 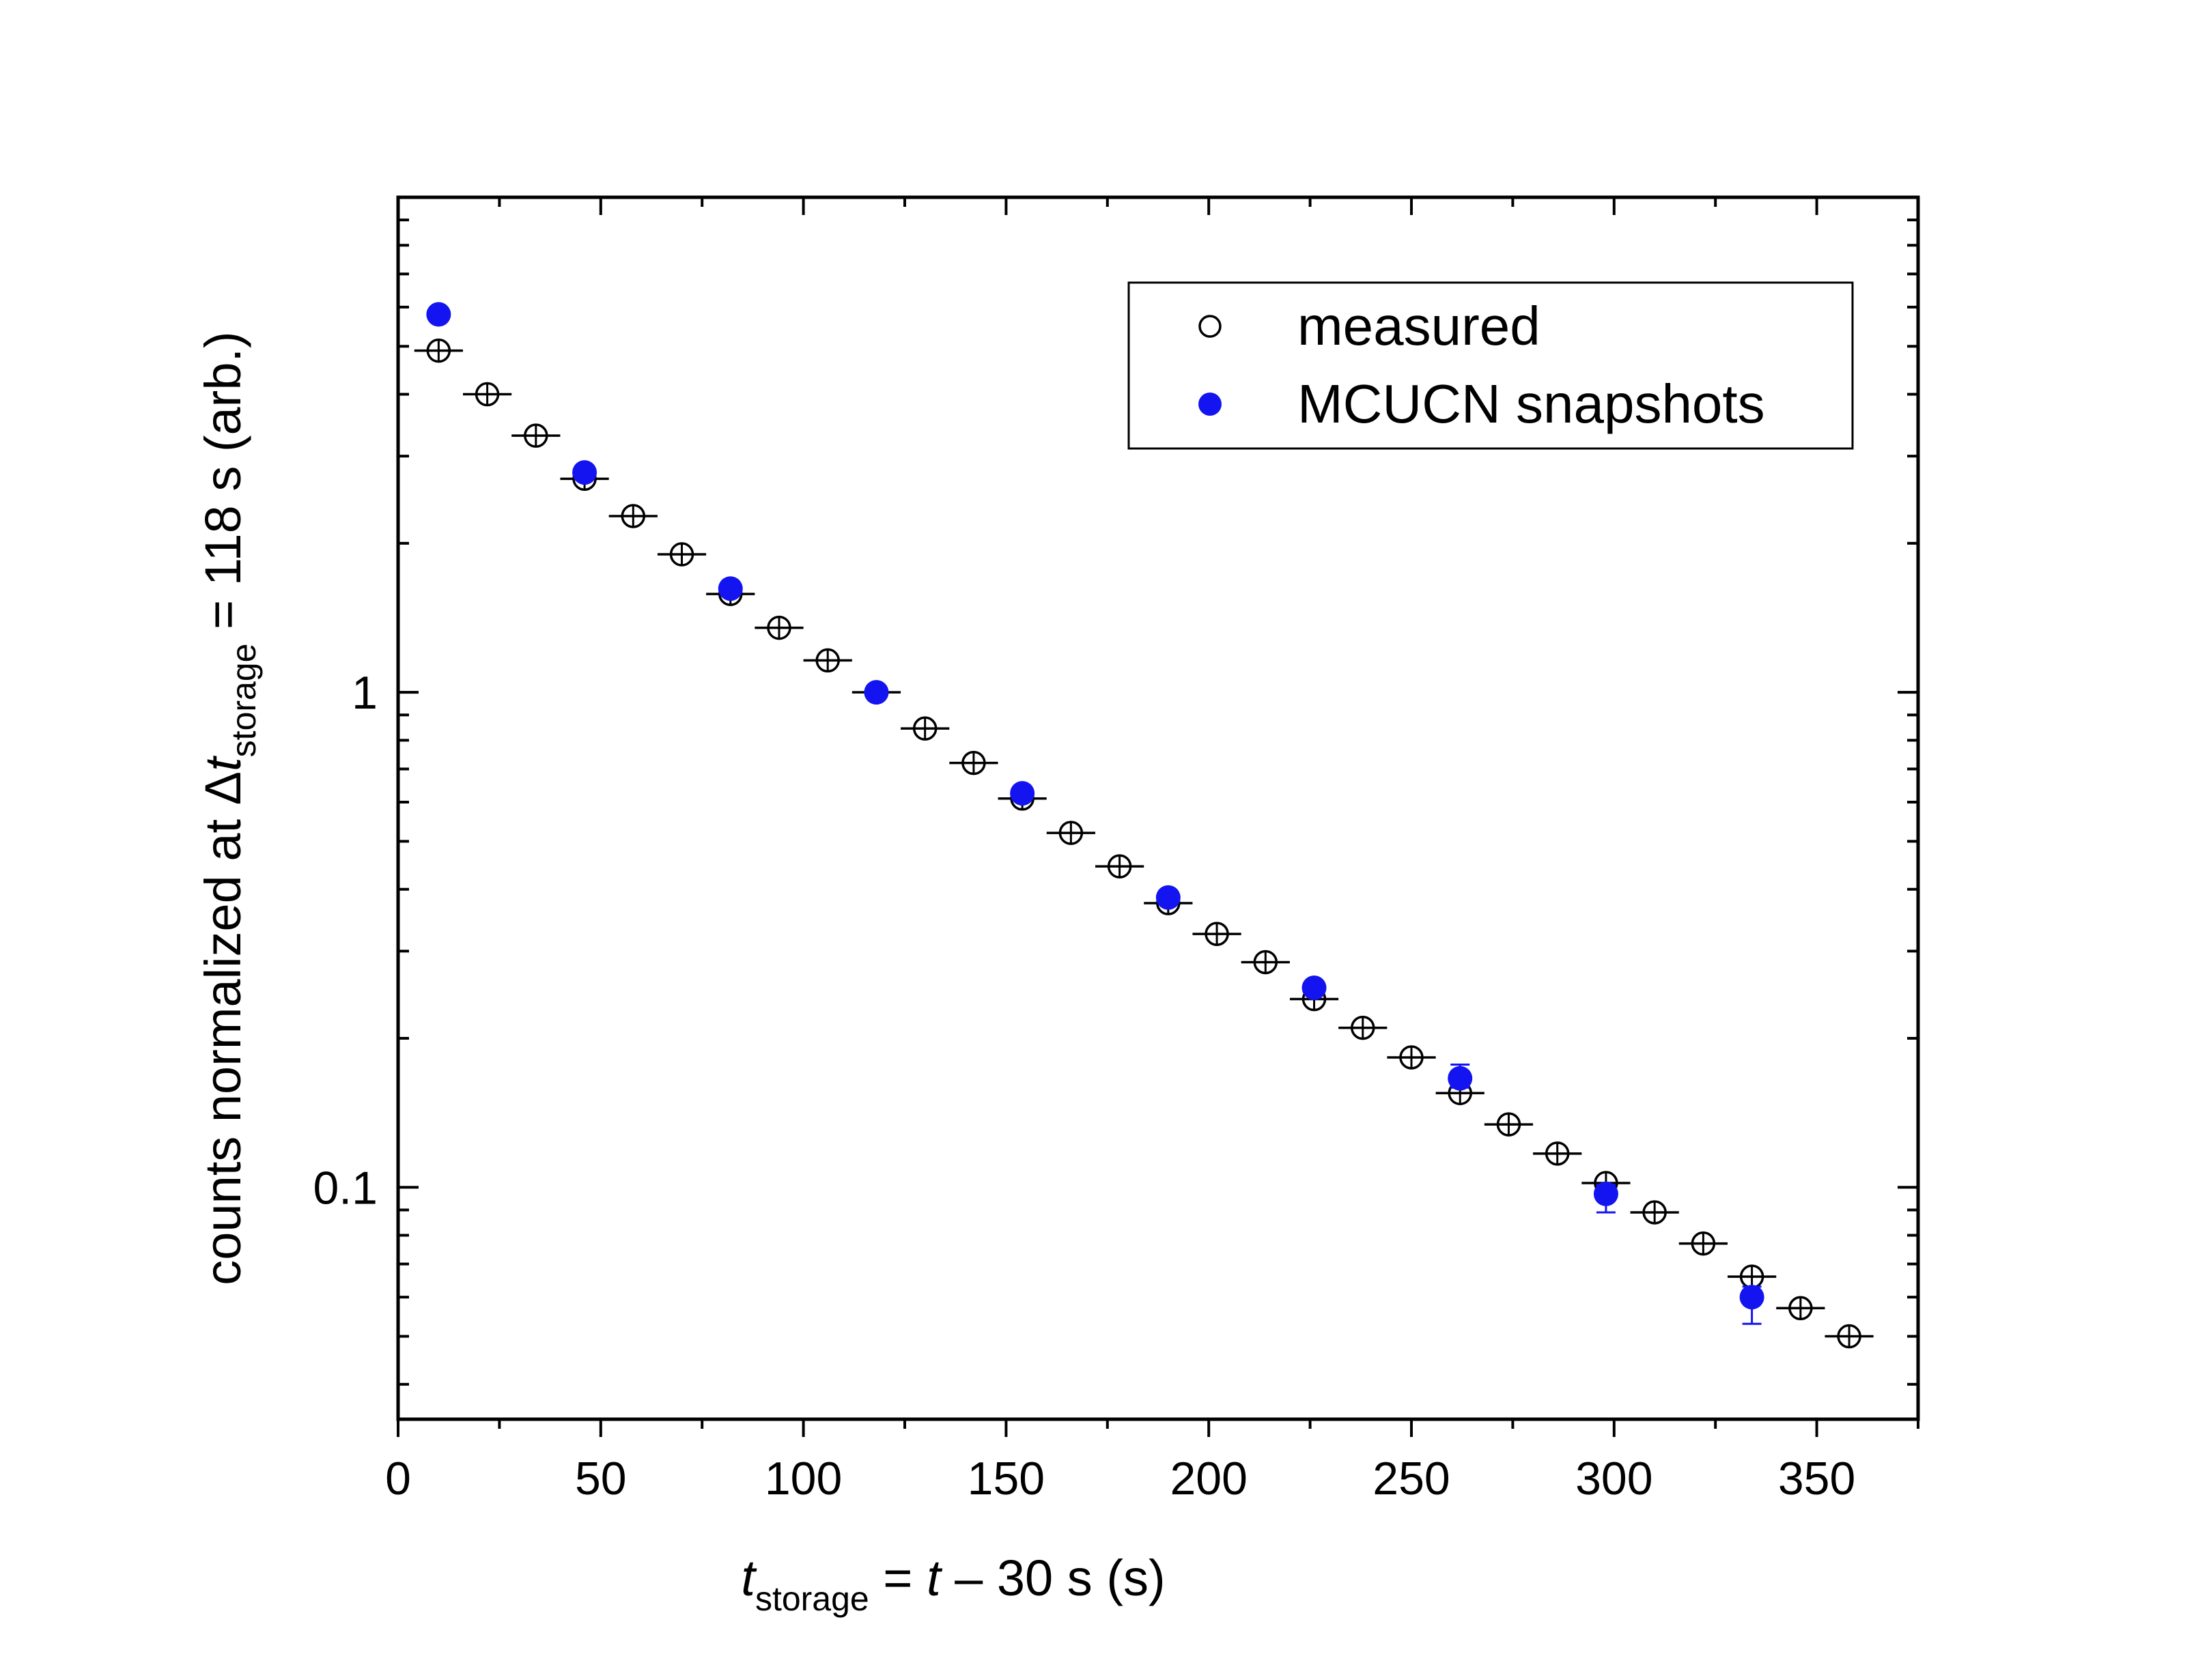 What do you see at coordinates (1816, 1479) in the screenshot?
I see `x-tick-label: 350` at bounding box center [1816, 1479].